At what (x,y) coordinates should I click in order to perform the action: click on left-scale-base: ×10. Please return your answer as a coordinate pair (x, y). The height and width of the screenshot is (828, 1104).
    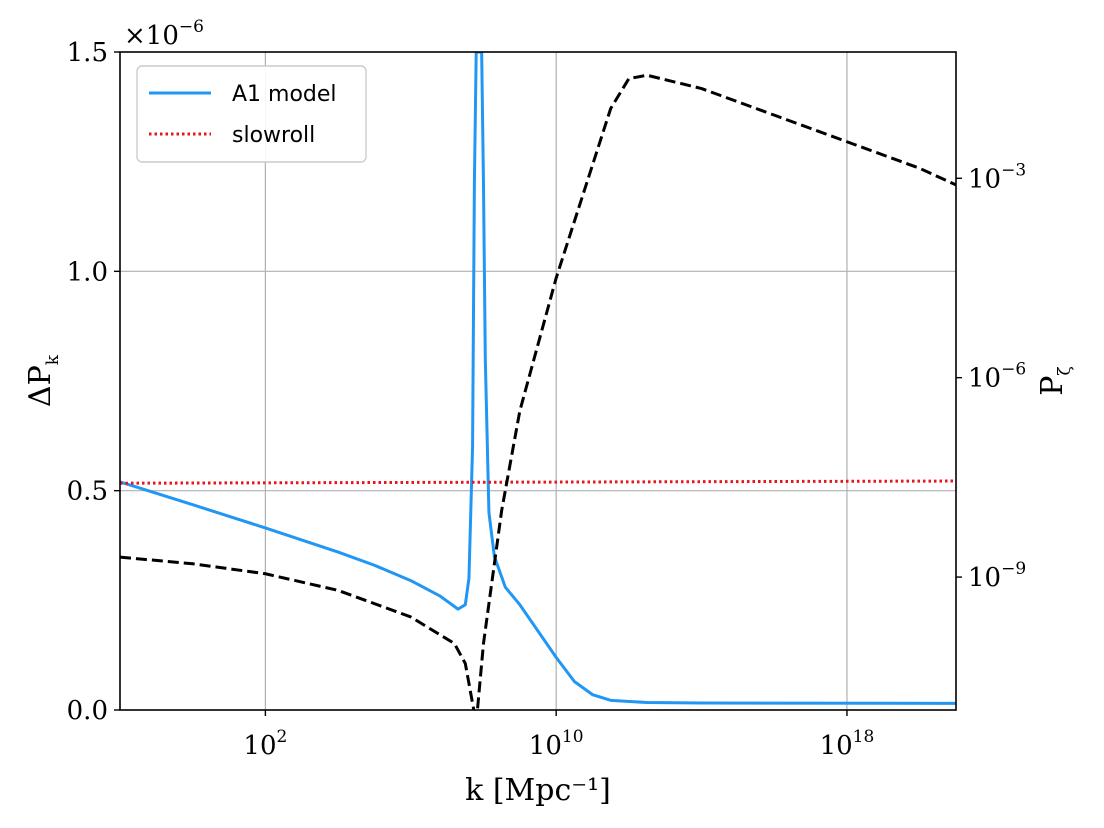
    Looking at the image, I should click on (151, 36).